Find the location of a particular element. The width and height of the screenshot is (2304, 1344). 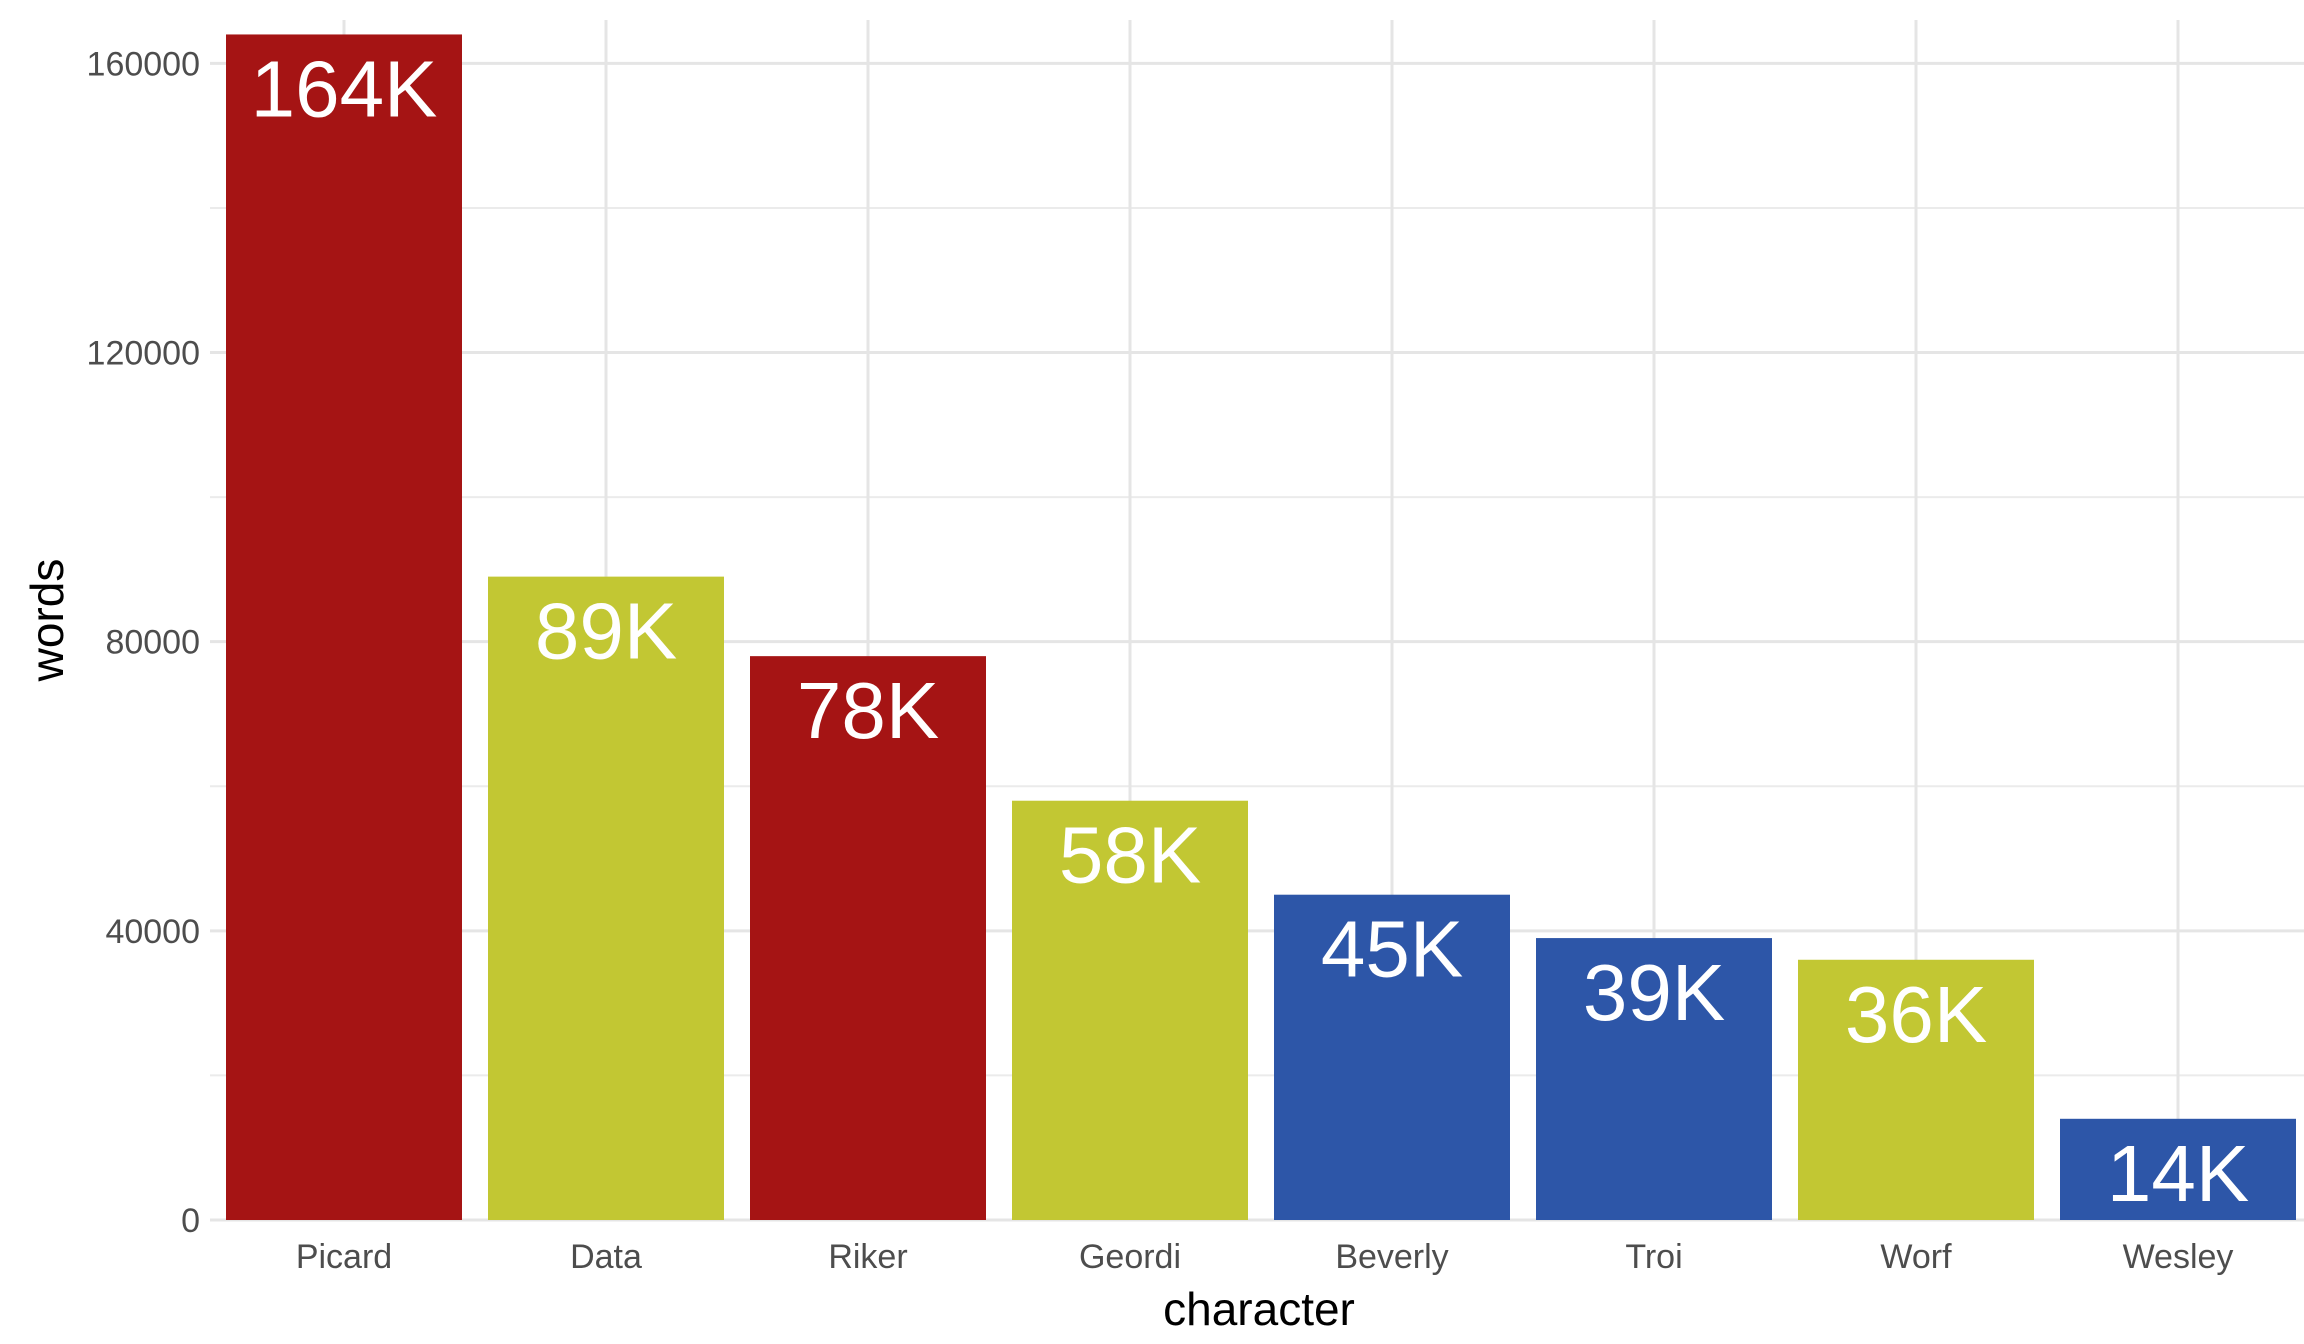

bar-troi is located at coordinates (1654, 1079).